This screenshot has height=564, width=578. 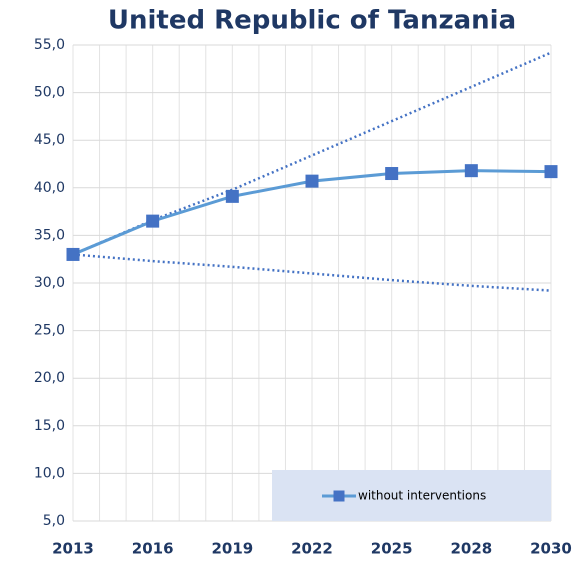 What do you see at coordinates (153, 549) in the screenshot?
I see `x-tick-label: 2016` at bounding box center [153, 549].